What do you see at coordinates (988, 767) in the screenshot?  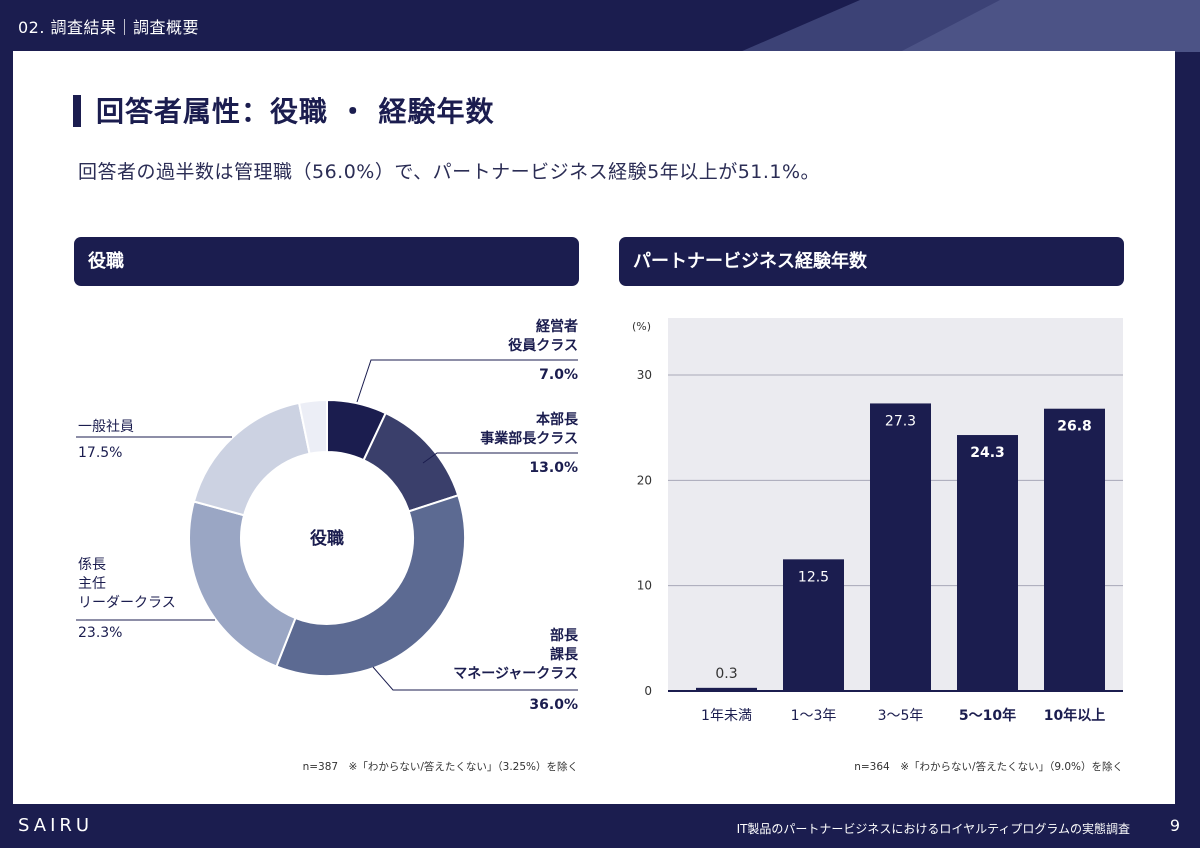 I see `experience-note: n=364 ※「わからない/答えたくない」（9.0%）を除く` at bounding box center [988, 767].